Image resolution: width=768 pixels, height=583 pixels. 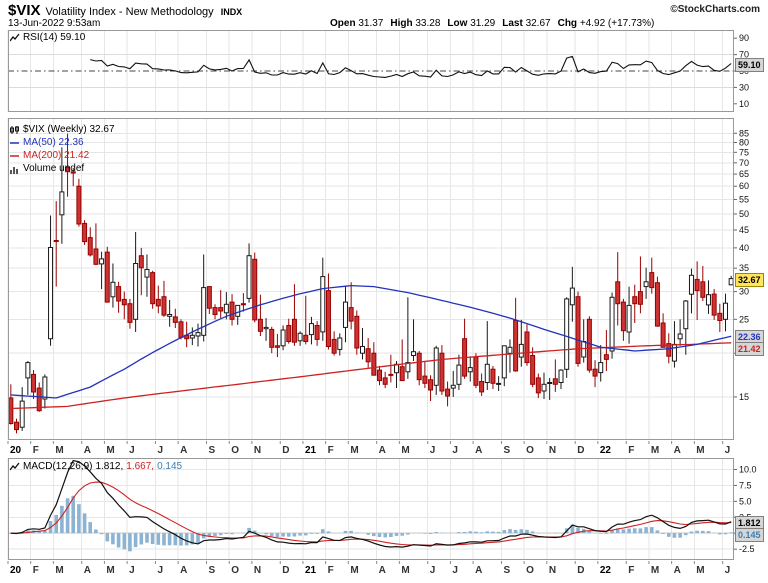 I want to click on svg-text: 70, so click(x=744, y=55).